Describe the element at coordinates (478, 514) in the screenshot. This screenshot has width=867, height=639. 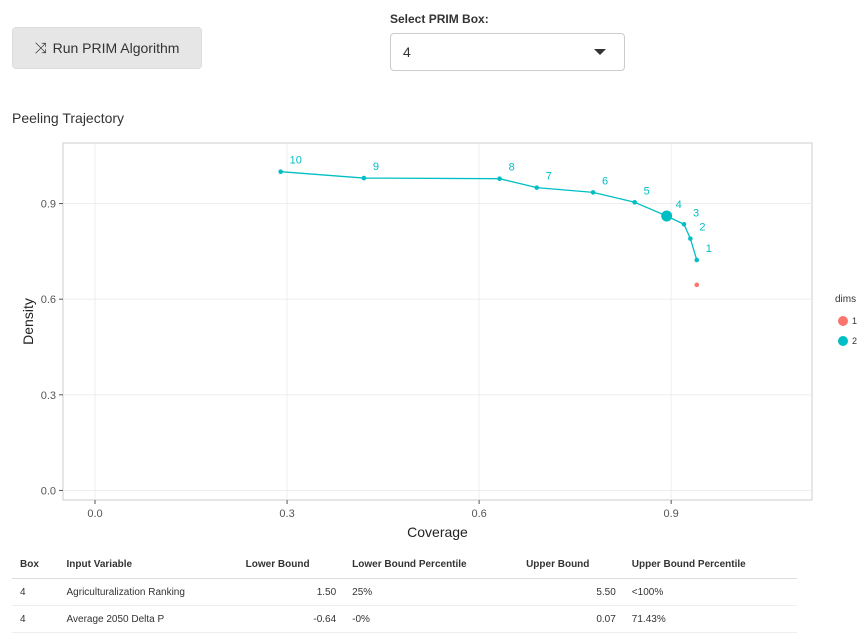
I see `x-tick-label: 0.6` at that location.